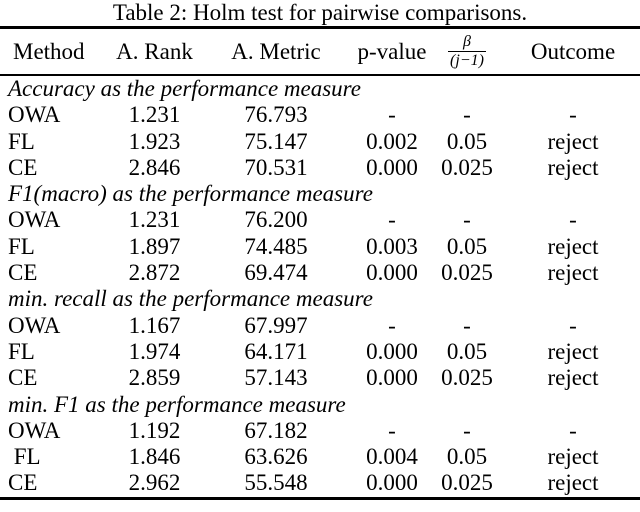  Describe the element at coordinates (177, 404) in the screenshot. I see `section-label: min. F1 as the performance measure` at that location.